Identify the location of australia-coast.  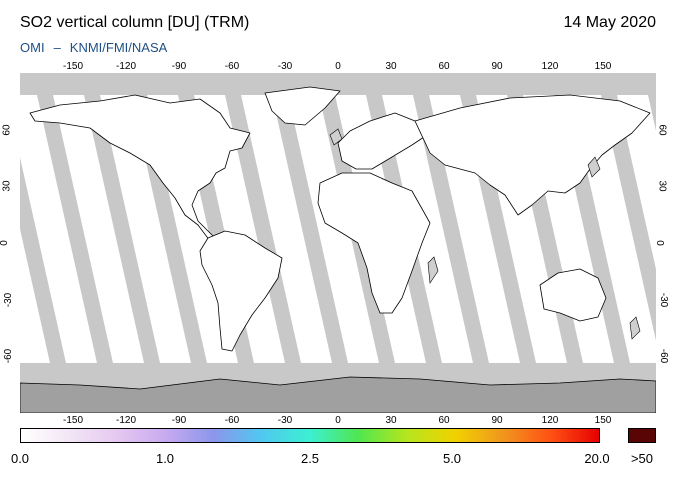
(573, 295).